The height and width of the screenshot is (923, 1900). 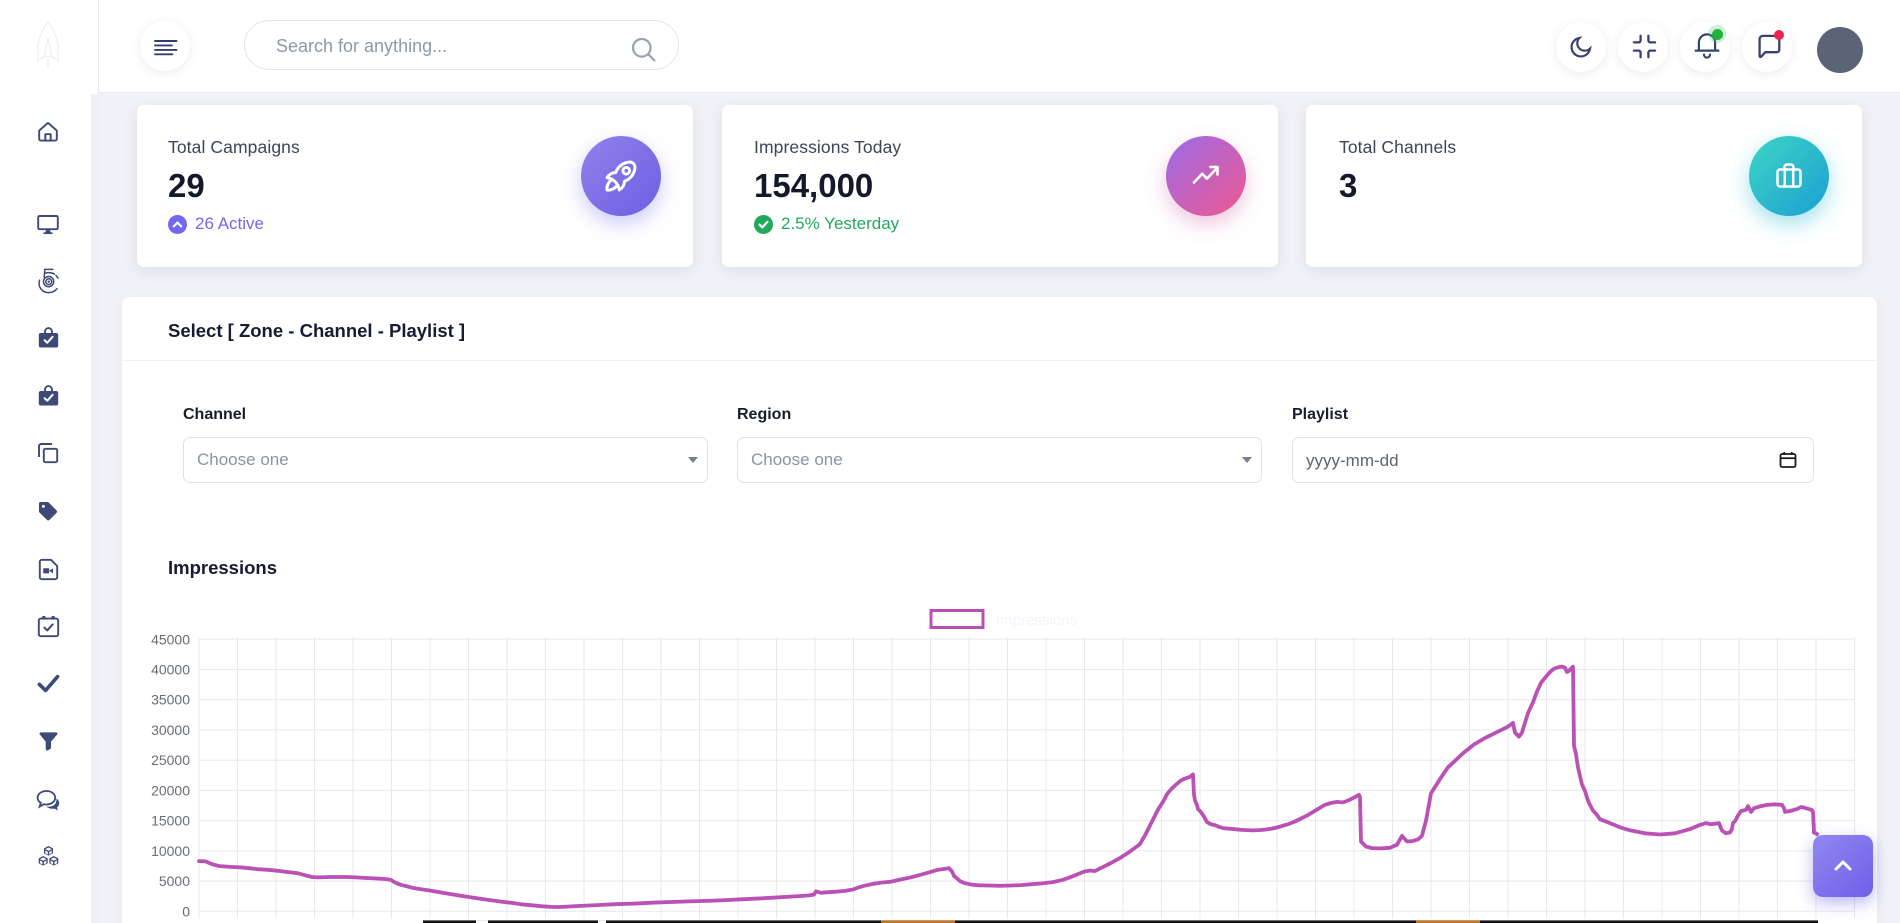 What do you see at coordinates (170, 670) in the screenshot?
I see `svg-text: 40000` at bounding box center [170, 670].